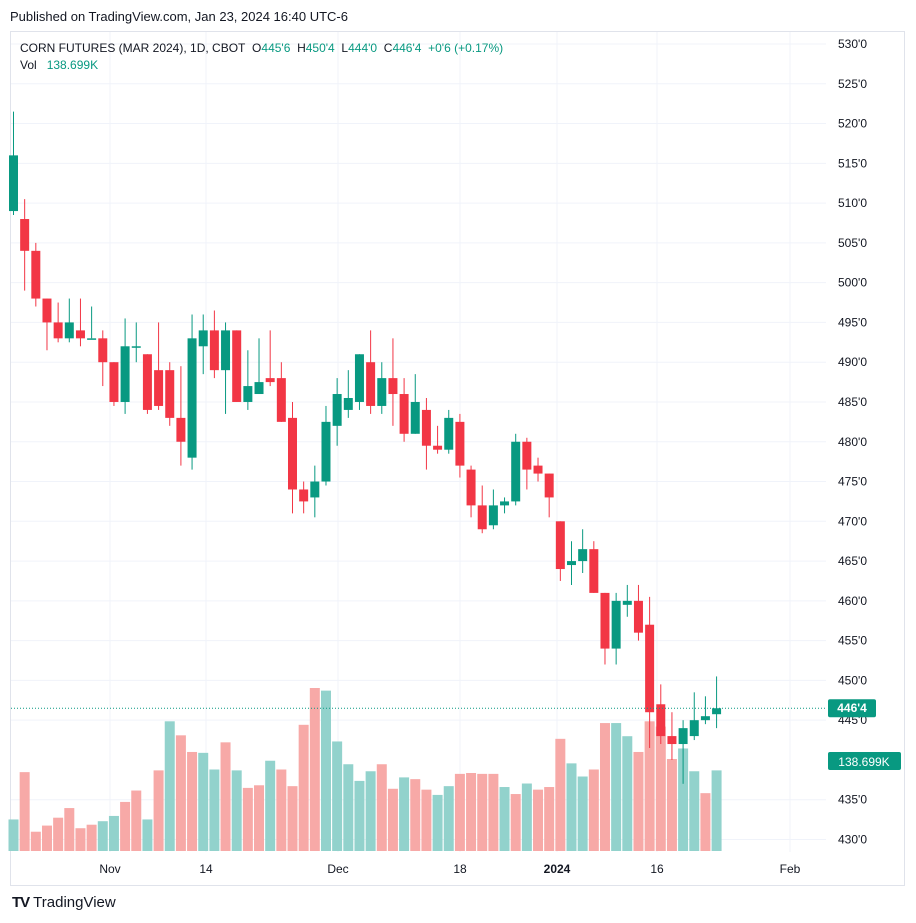 The width and height of the screenshot is (916, 923). Describe the element at coordinates (852, 283) in the screenshot. I see `price-tick-label: 500'0` at that location.